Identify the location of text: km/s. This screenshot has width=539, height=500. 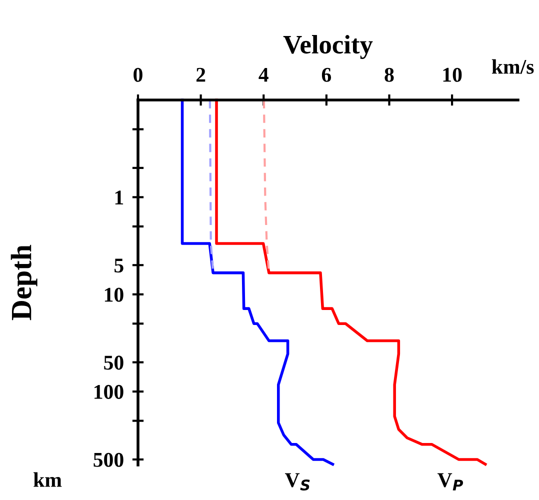
(513, 66).